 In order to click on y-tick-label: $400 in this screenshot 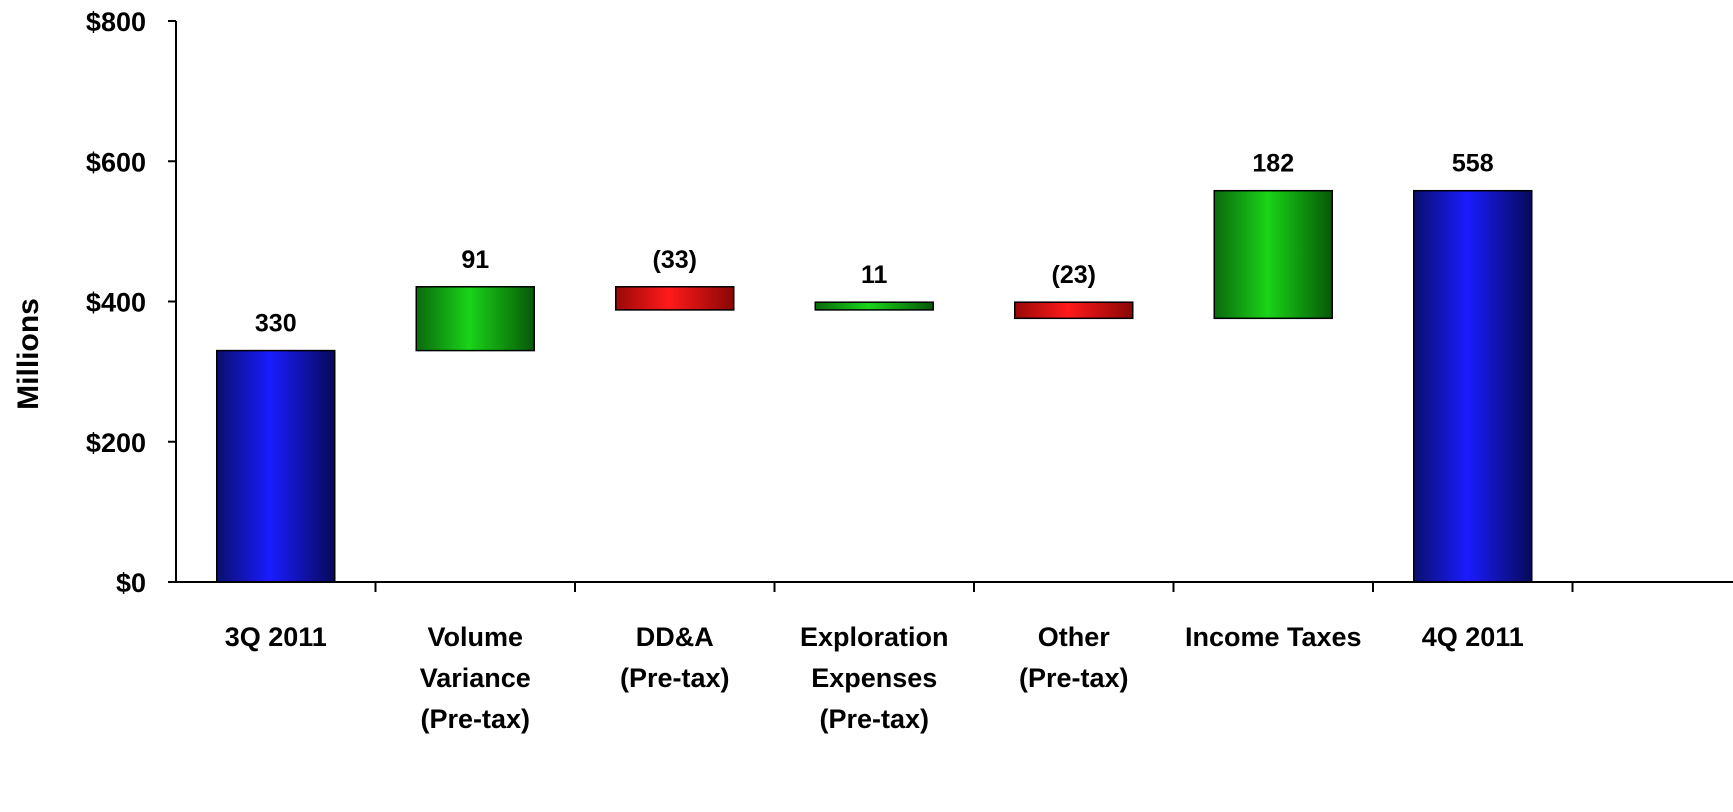, I will do `click(116, 303)`.